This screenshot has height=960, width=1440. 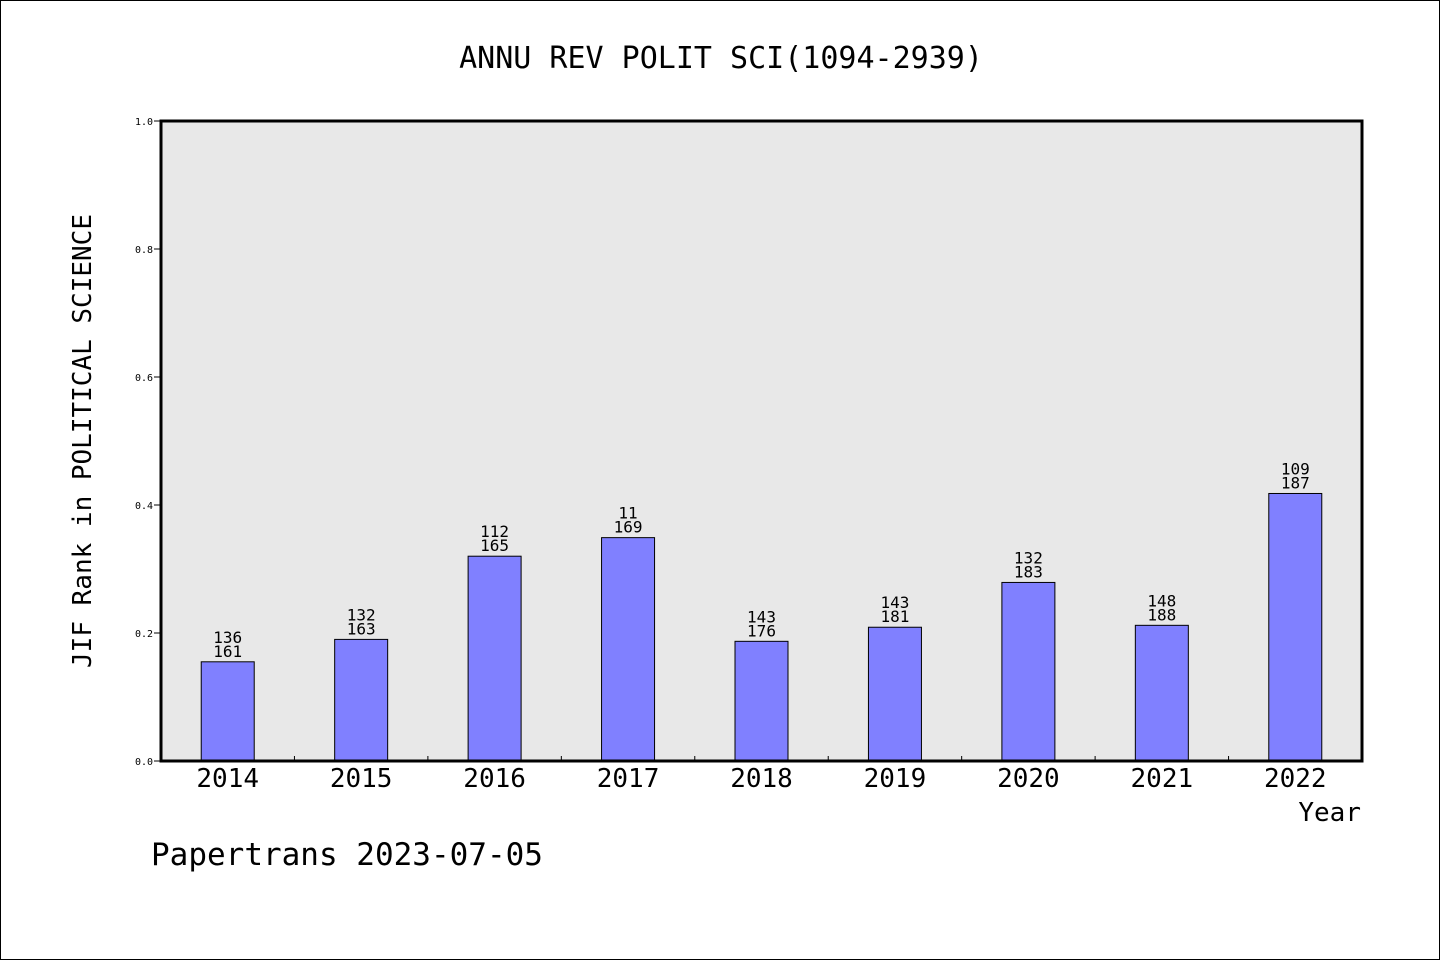 I want to click on x-tick-label: 2014, so click(x=227, y=779).